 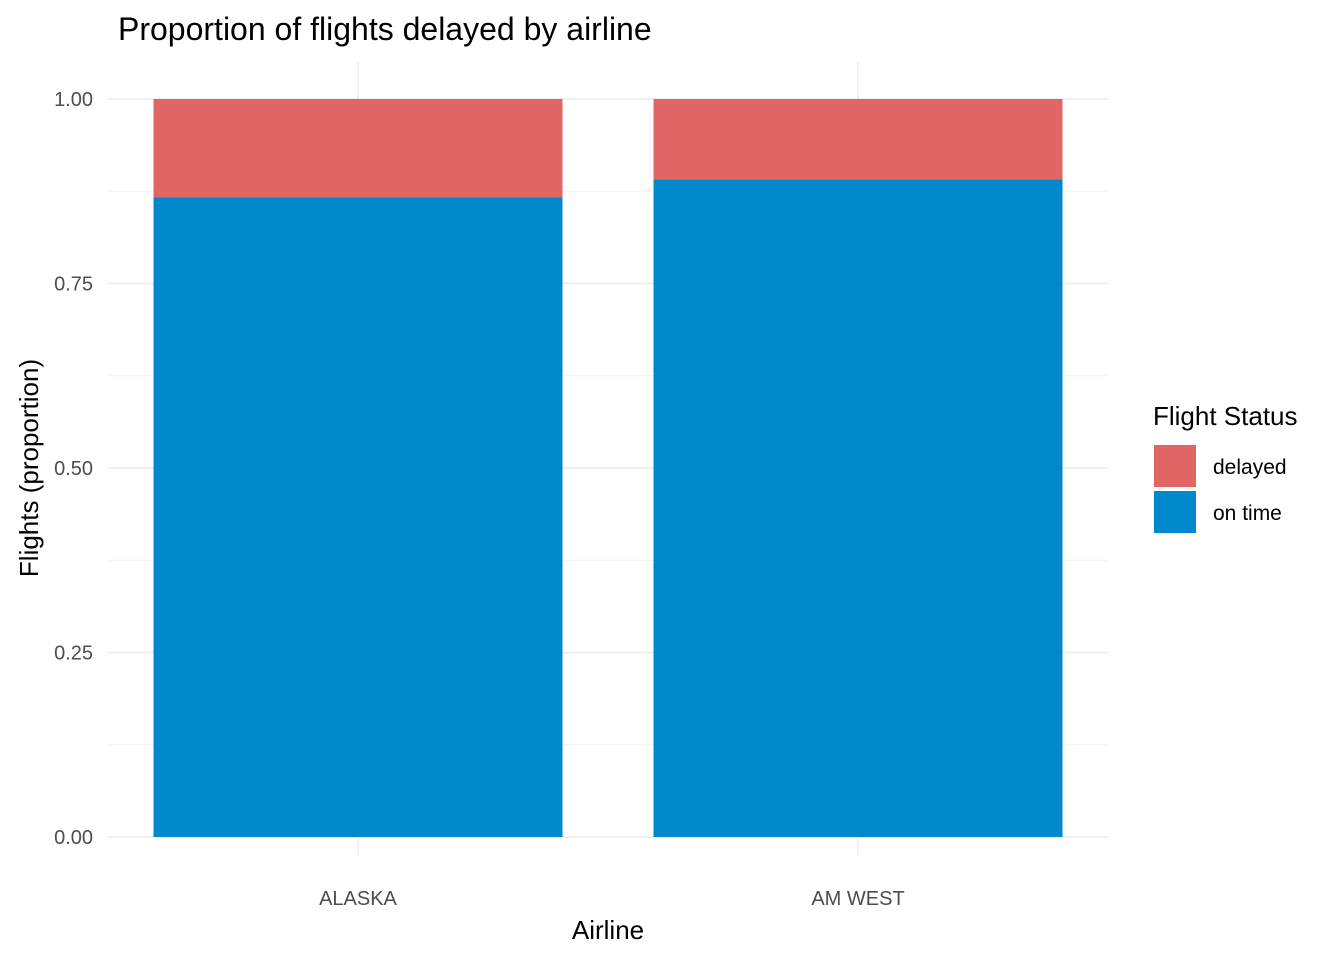 What do you see at coordinates (1247, 513) in the screenshot?
I see `legend-label-on-time: on time` at bounding box center [1247, 513].